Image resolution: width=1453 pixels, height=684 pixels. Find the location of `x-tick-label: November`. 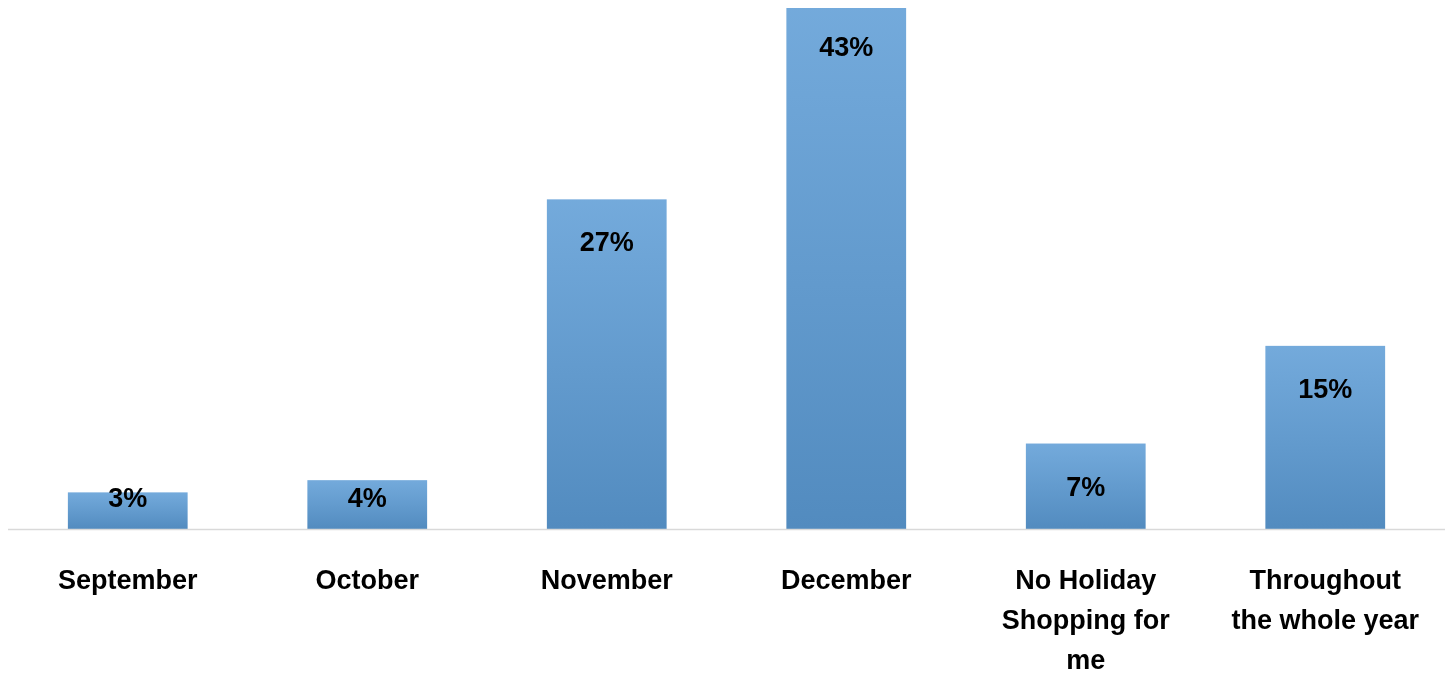

x-tick-label: November is located at coordinates (607, 580).